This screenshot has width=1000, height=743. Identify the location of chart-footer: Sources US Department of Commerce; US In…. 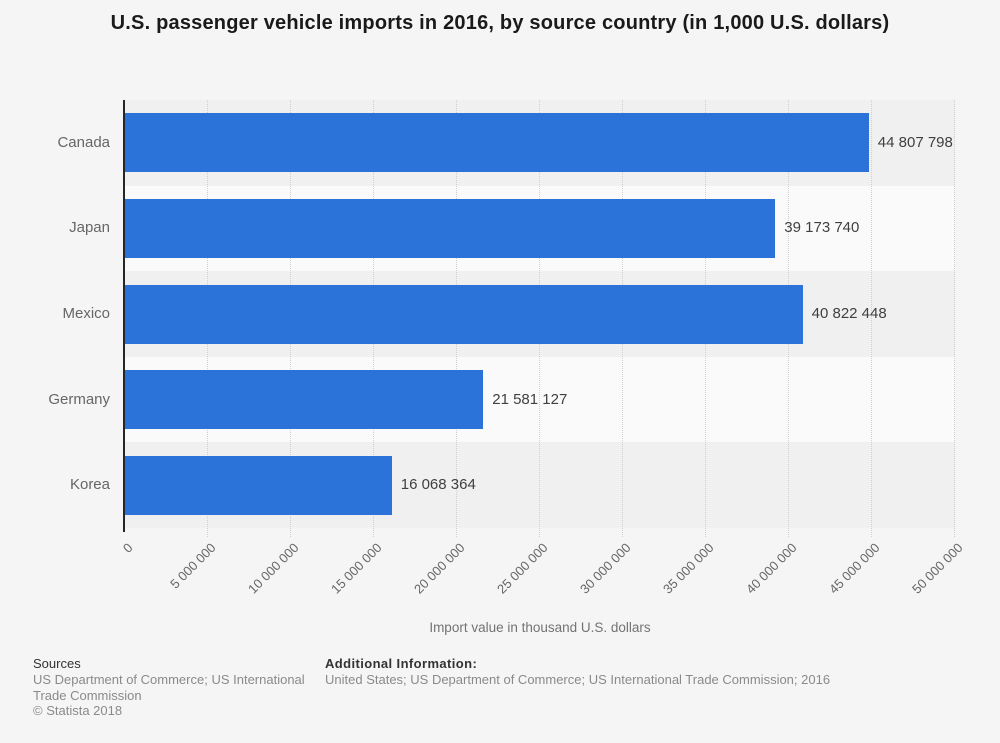
(503, 687).